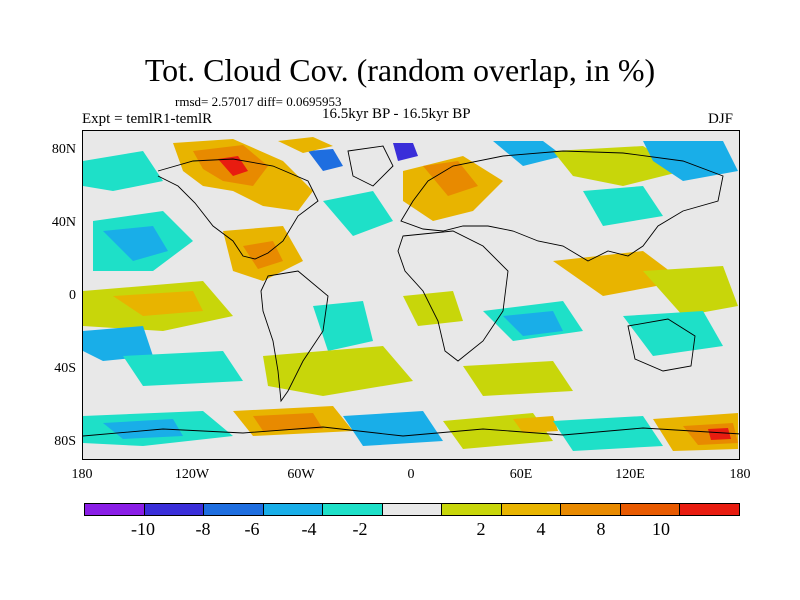 The width and height of the screenshot is (800, 600). I want to click on lon-tick-180e: 180, so click(740, 474).